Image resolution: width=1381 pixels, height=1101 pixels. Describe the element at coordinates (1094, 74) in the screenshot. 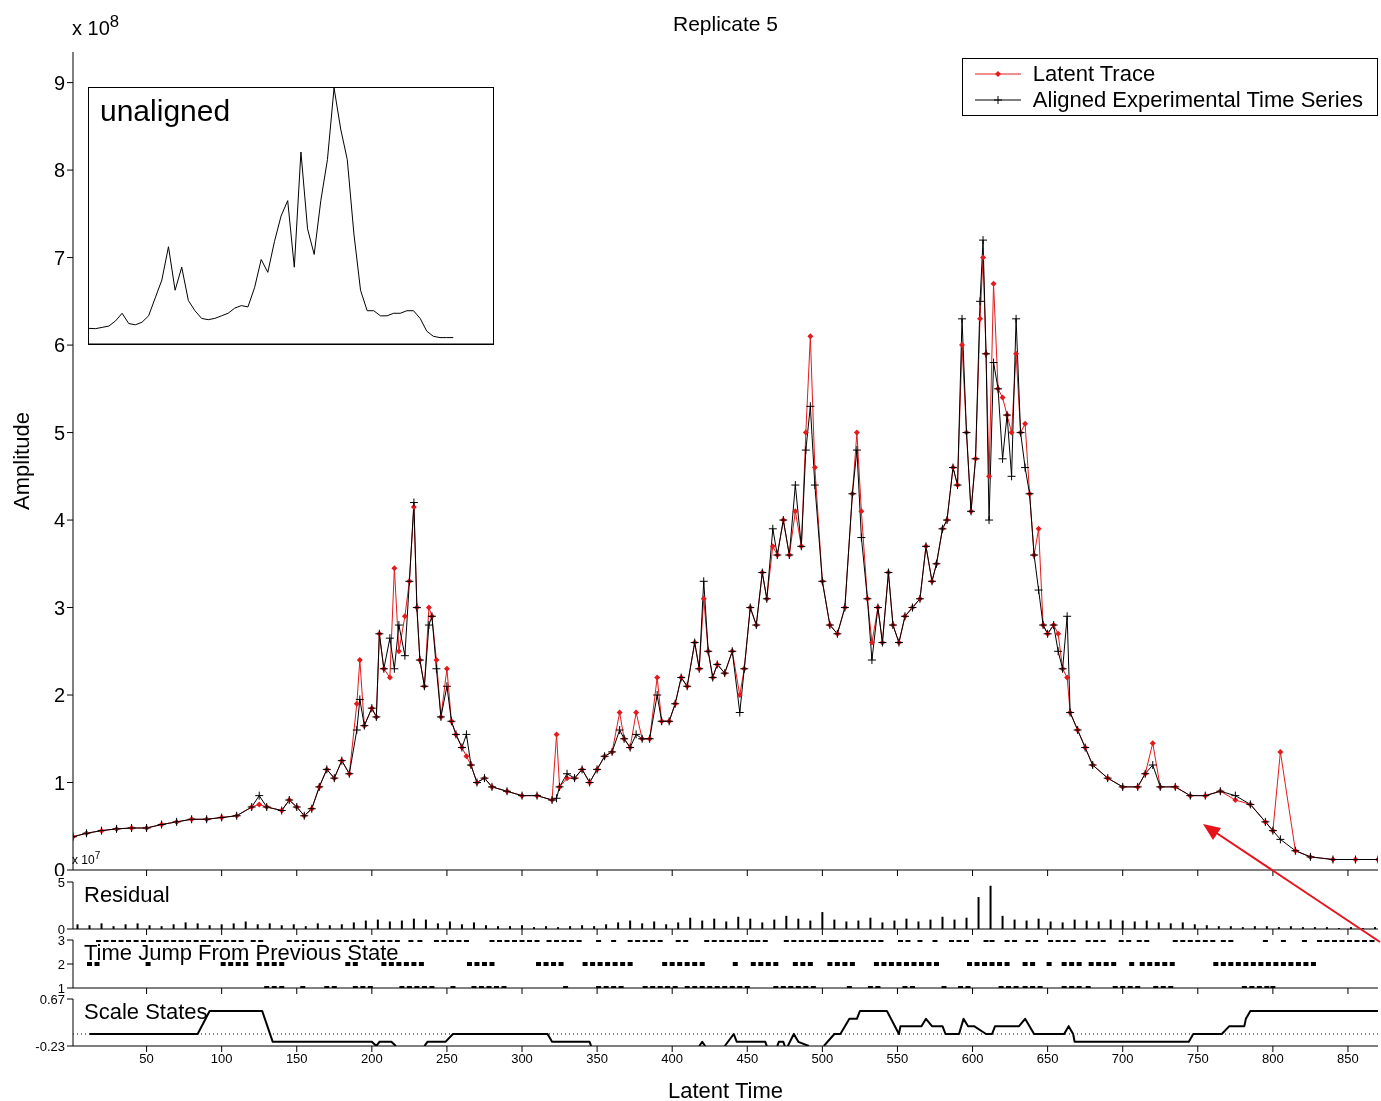

I see `legend-label: Latent Trace` at that location.